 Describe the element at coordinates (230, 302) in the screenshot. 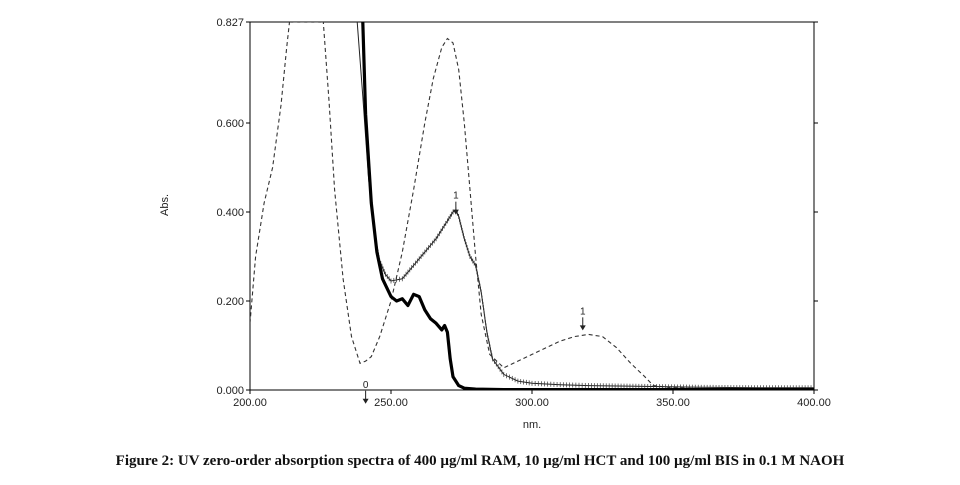

I see `y-tick-label: 0.200` at that location.